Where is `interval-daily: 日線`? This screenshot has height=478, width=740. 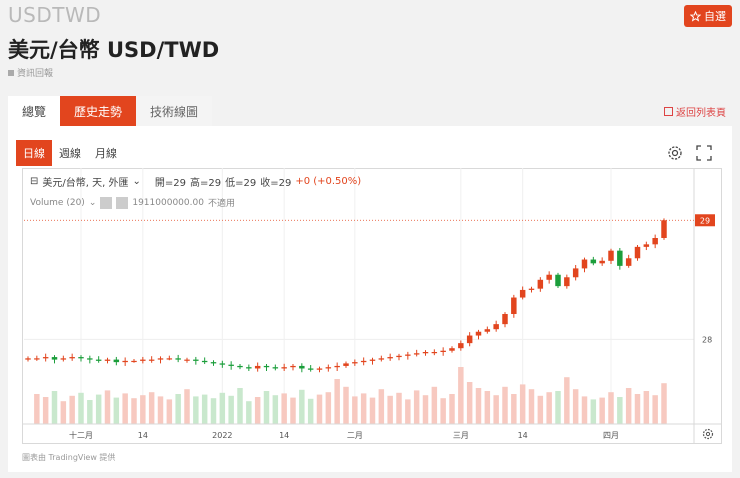
interval-daily: 日線 is located at coordinates (34, 153).